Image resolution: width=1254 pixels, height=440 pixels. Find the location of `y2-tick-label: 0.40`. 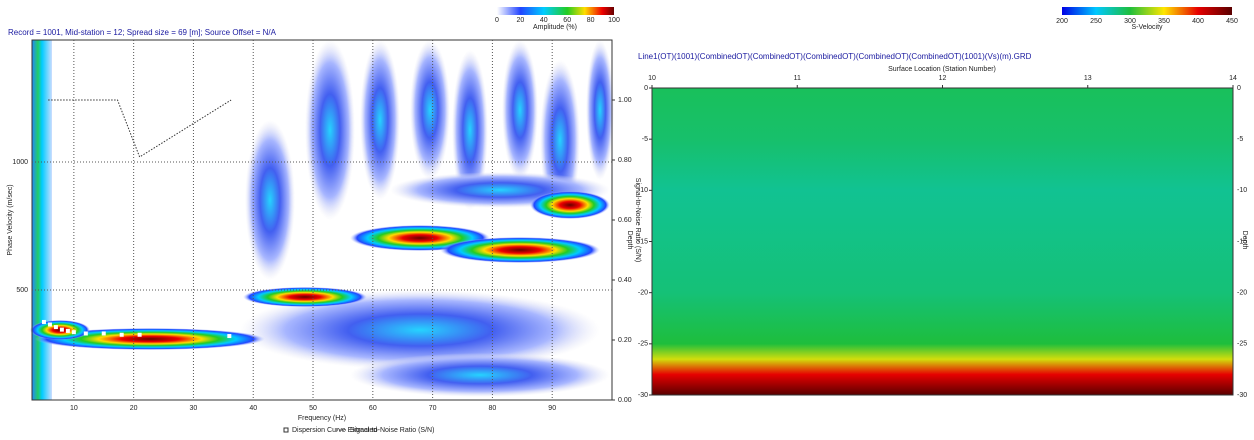

y2-tick-label: 0.40 is located at coordinates (625, 280).